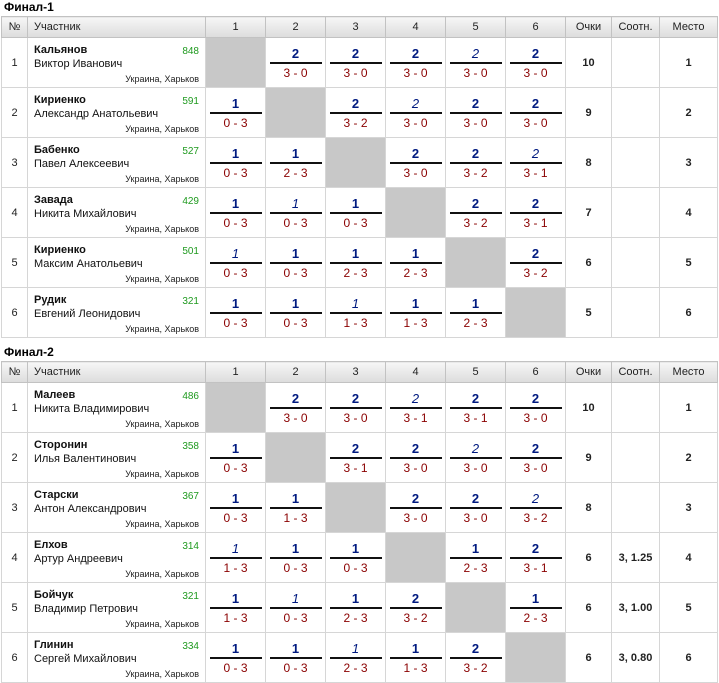 Image resolution: width=719 pixels, height=683 pixels. Describe the element at coordinates (51, 545) in the screenshot. I see `player-last-name: Елхов` at that location.